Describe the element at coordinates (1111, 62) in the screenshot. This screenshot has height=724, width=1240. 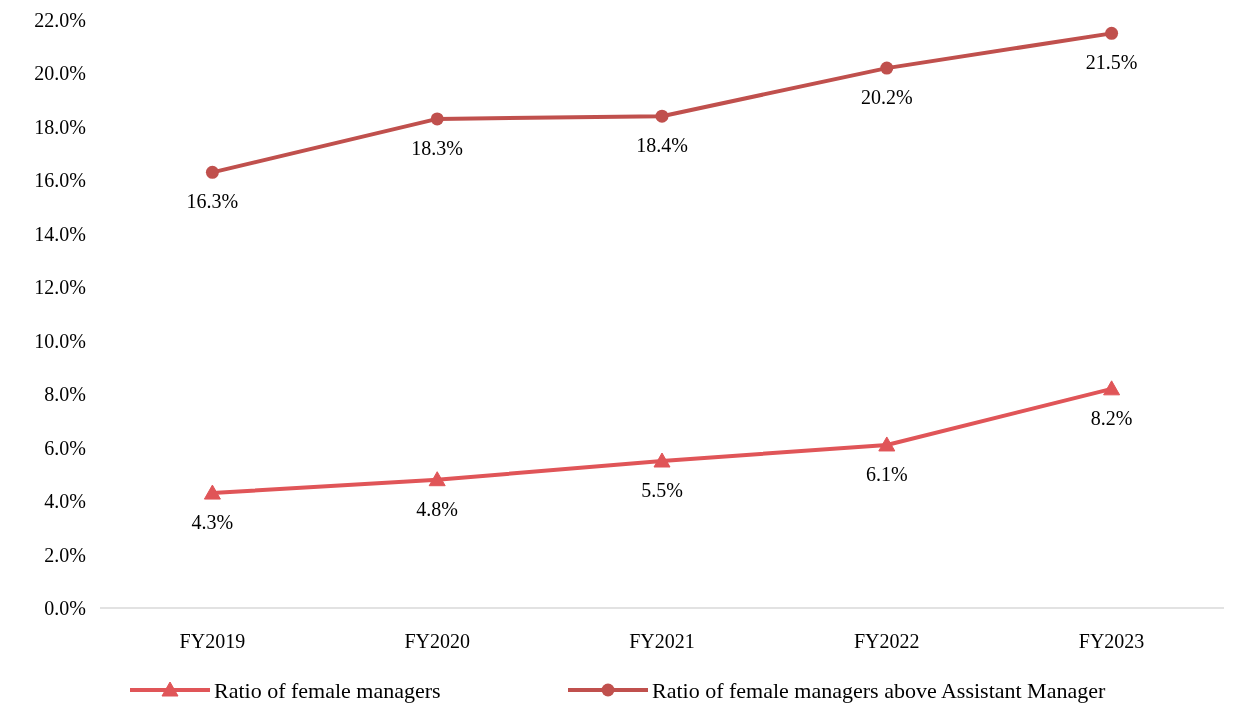
I see `data-label: 21.5%` at that location.